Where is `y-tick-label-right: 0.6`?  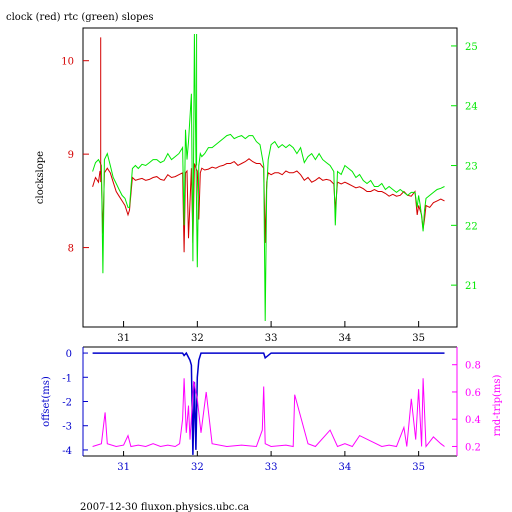
y-tick-label-right: 0.6 is located at coordinates (473, 393).